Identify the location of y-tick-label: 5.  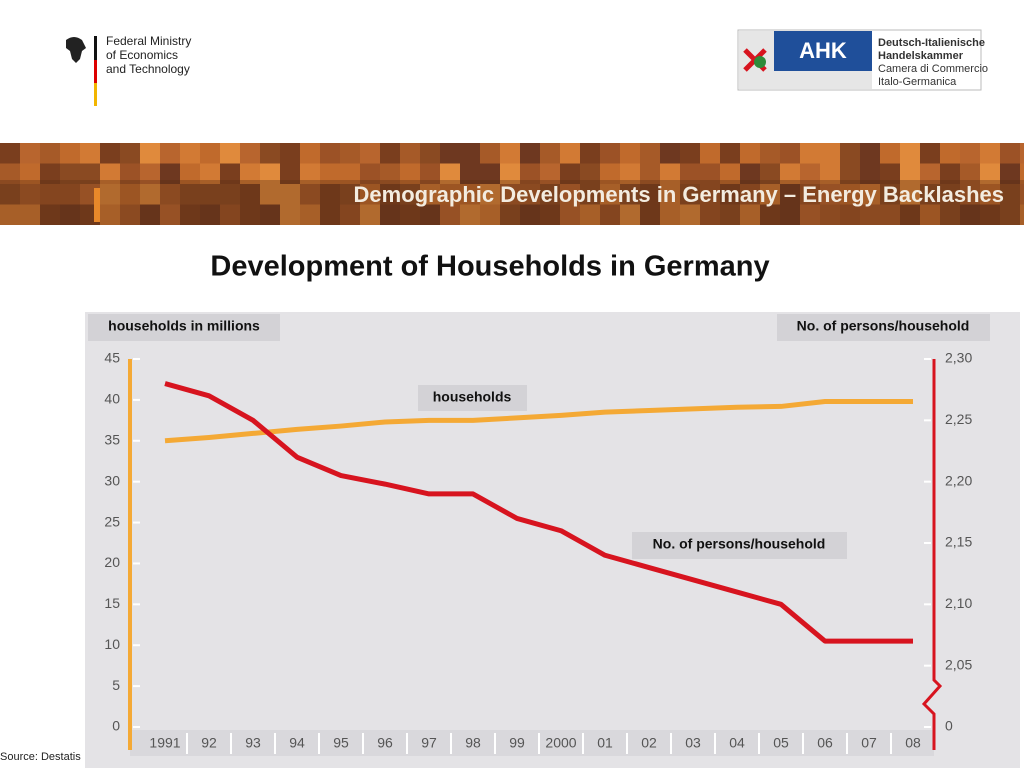
(116, 685).